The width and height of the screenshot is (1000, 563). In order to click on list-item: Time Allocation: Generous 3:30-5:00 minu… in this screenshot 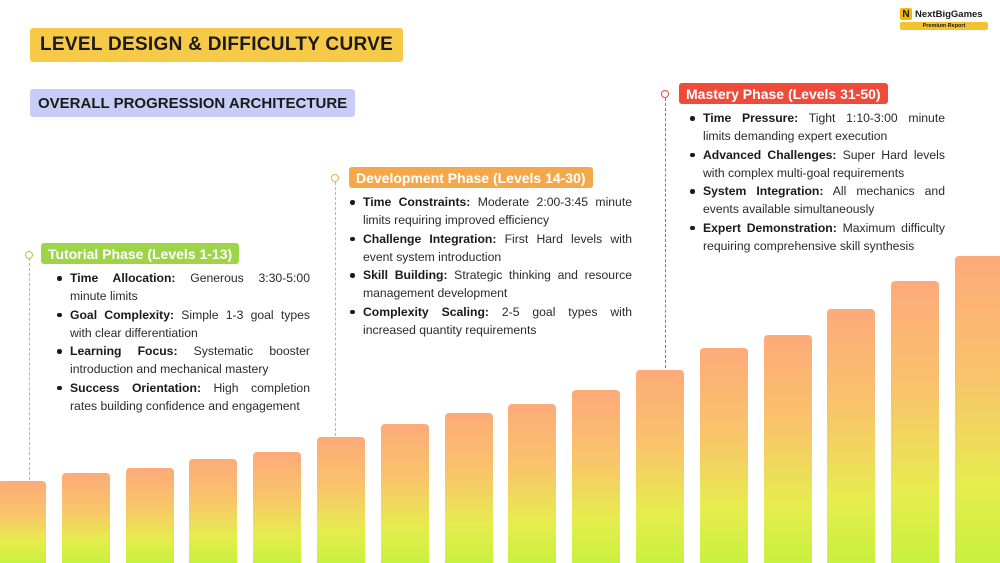, I will do `click(182, 287)`.